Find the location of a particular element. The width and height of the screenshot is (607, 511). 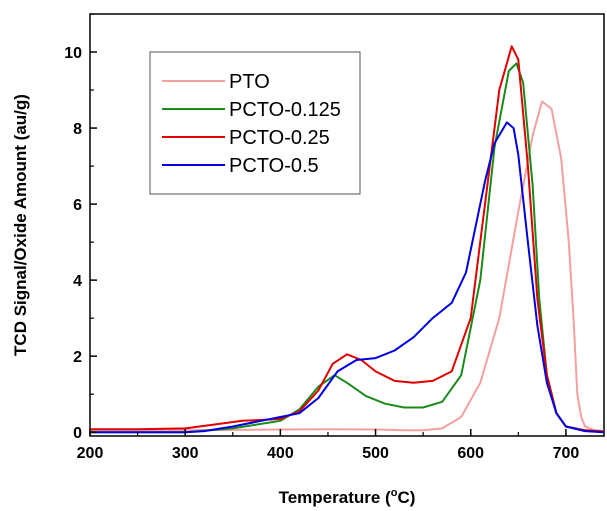

legend-label-0: PTO is located at coordinates (249, 82).